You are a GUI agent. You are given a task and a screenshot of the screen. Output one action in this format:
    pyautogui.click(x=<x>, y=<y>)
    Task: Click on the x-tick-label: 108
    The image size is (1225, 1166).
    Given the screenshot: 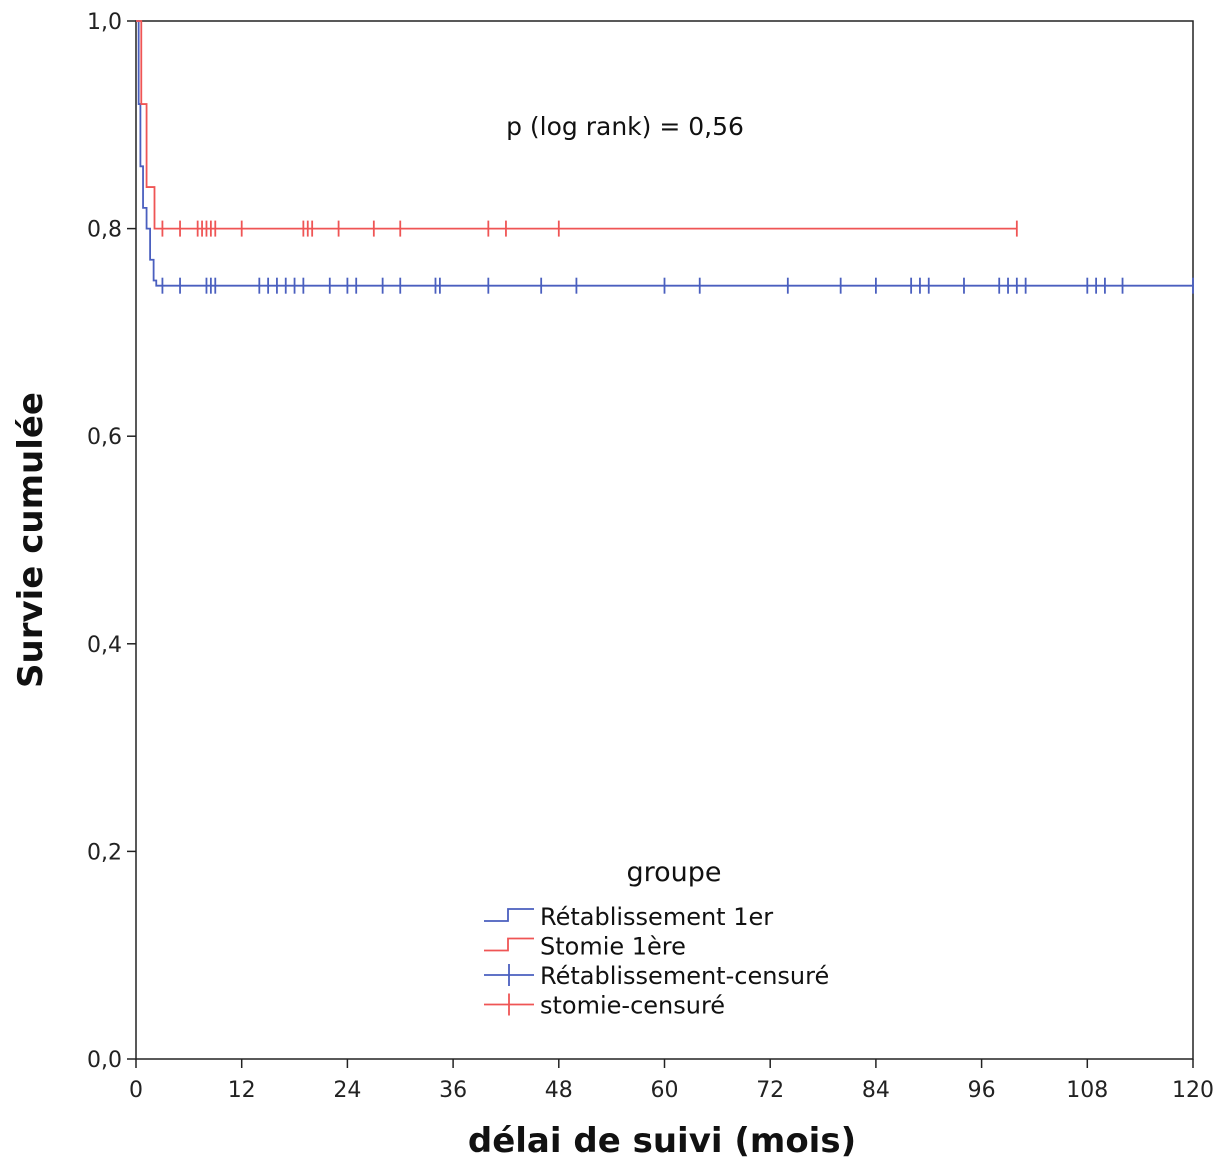 What is the action you would take?
    pyautogui.click(x=1087, y=1090)
    